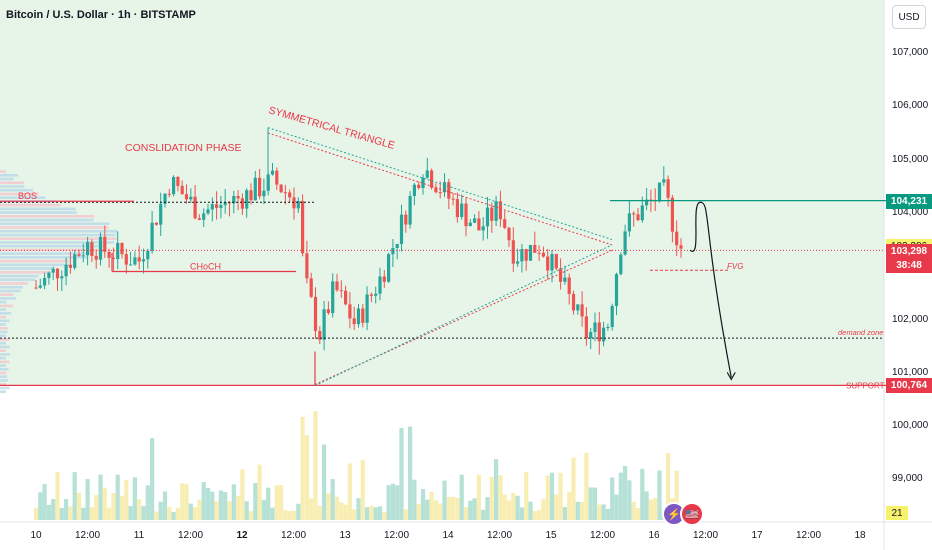 This screenshot has width=932, height=550. Describe the element at coordinates (139, 535) in the screenshot. I see `time-tick-label: 11` at that location.